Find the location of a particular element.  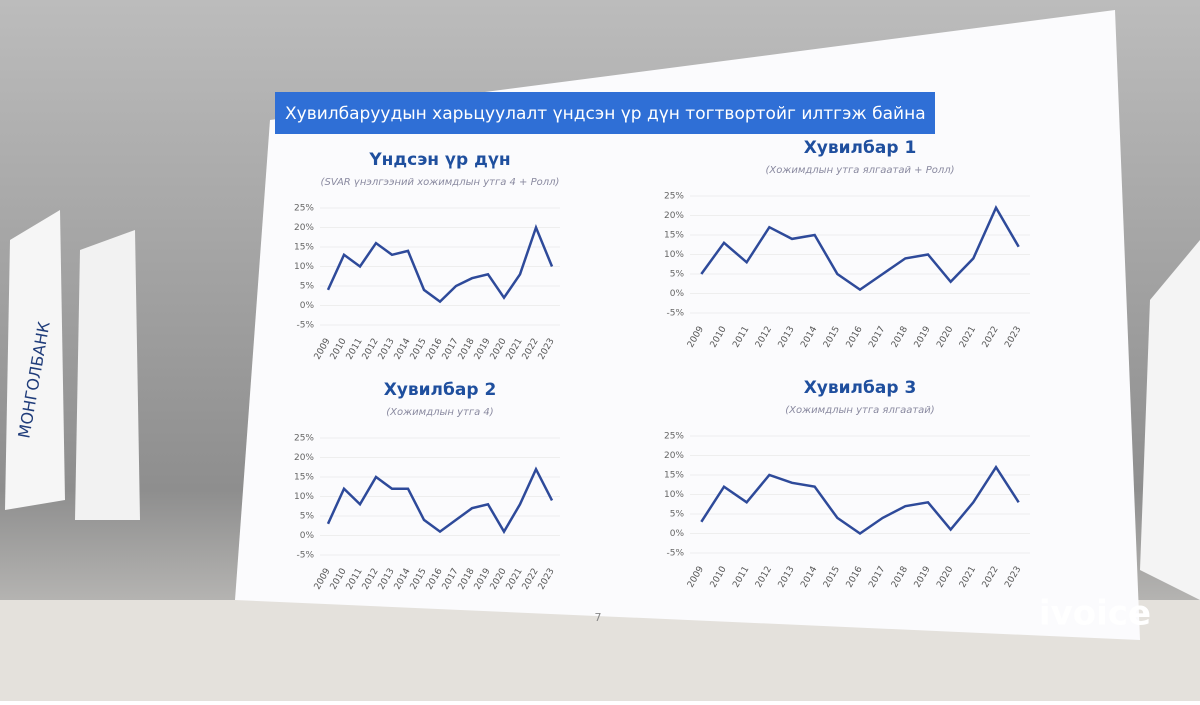

chart-title: Хувилбар 2 is located at coordinates (440, 390).